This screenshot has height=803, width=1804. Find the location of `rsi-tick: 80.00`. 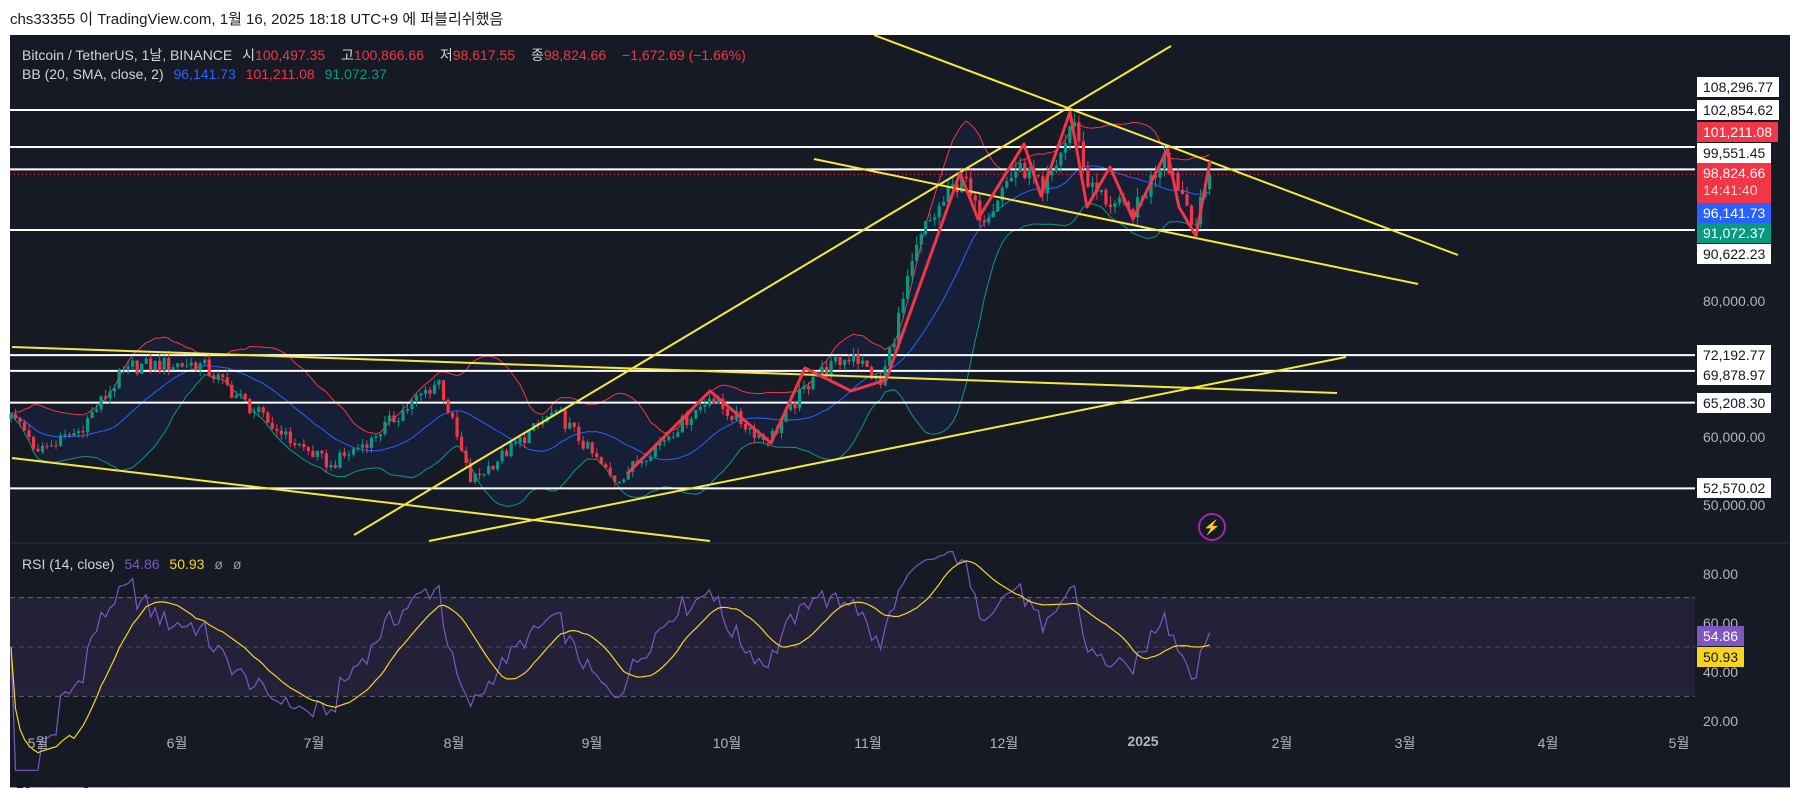

rsi-tick: 80.00 is located at coordinates (1721, 574).